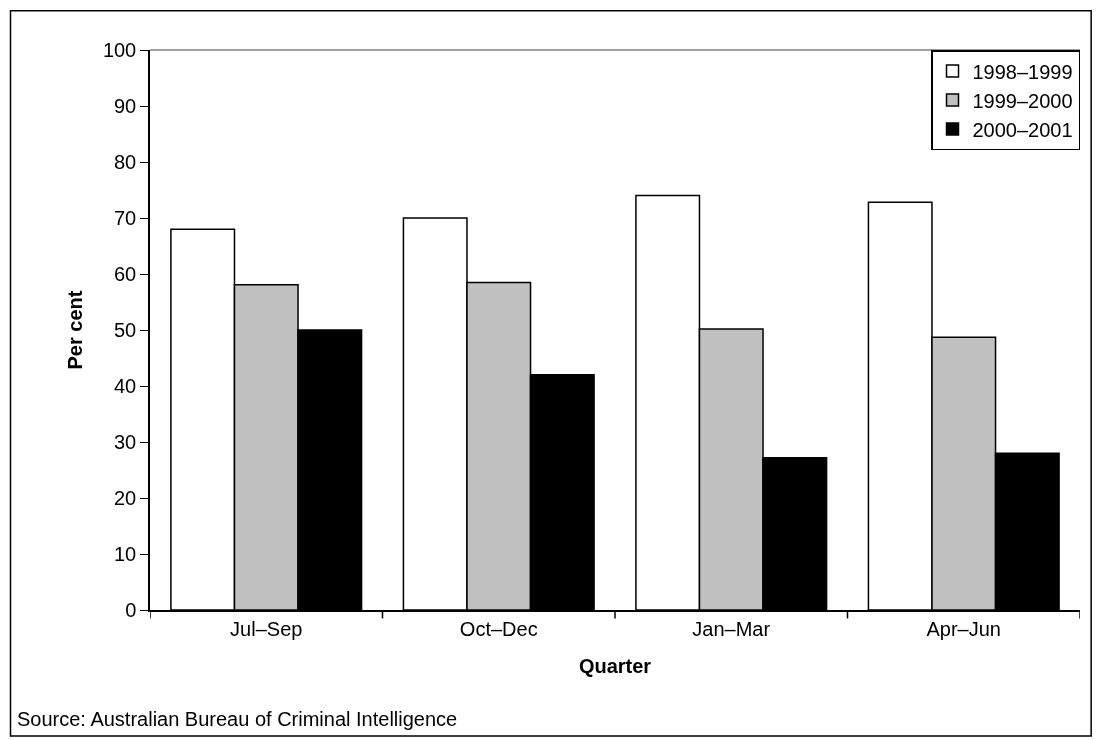 The height and width of the screenshot is (740, 1110). What do you see at coordinates (1022, 71) in the screenshot?
I see `legend-label: 1998–1999` at bounding box center [1022, 71].